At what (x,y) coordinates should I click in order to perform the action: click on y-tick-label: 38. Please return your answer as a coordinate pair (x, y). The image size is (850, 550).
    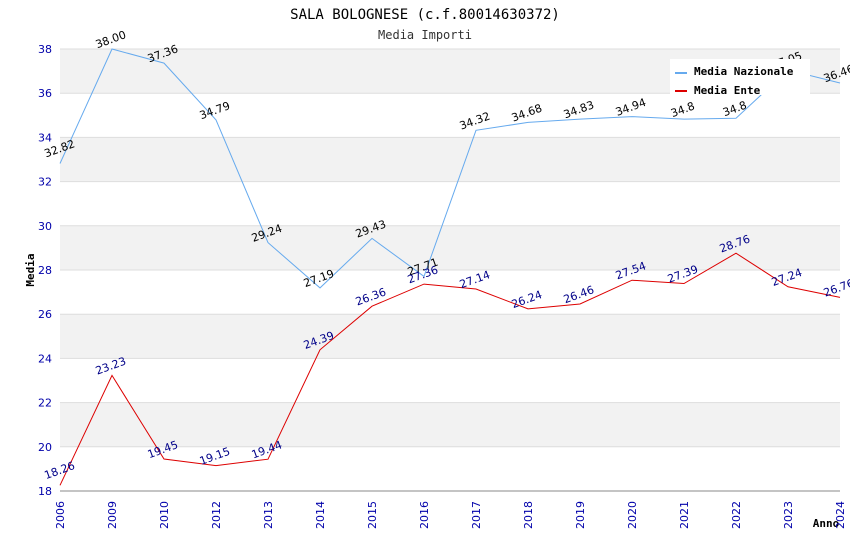
    Looking at the image, I should click on (45, 49).